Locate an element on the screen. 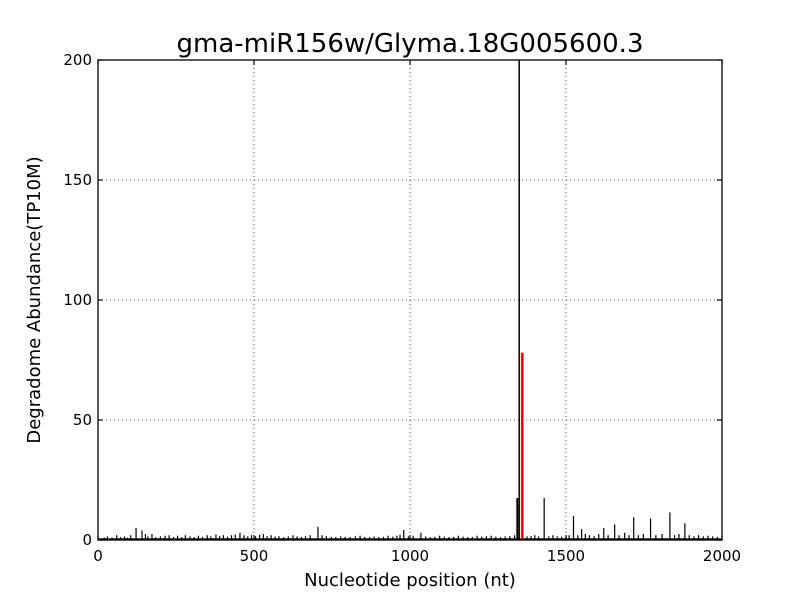 The image size is (800, 605). y-tick-label: 200 is located at coordinates (77, 60).